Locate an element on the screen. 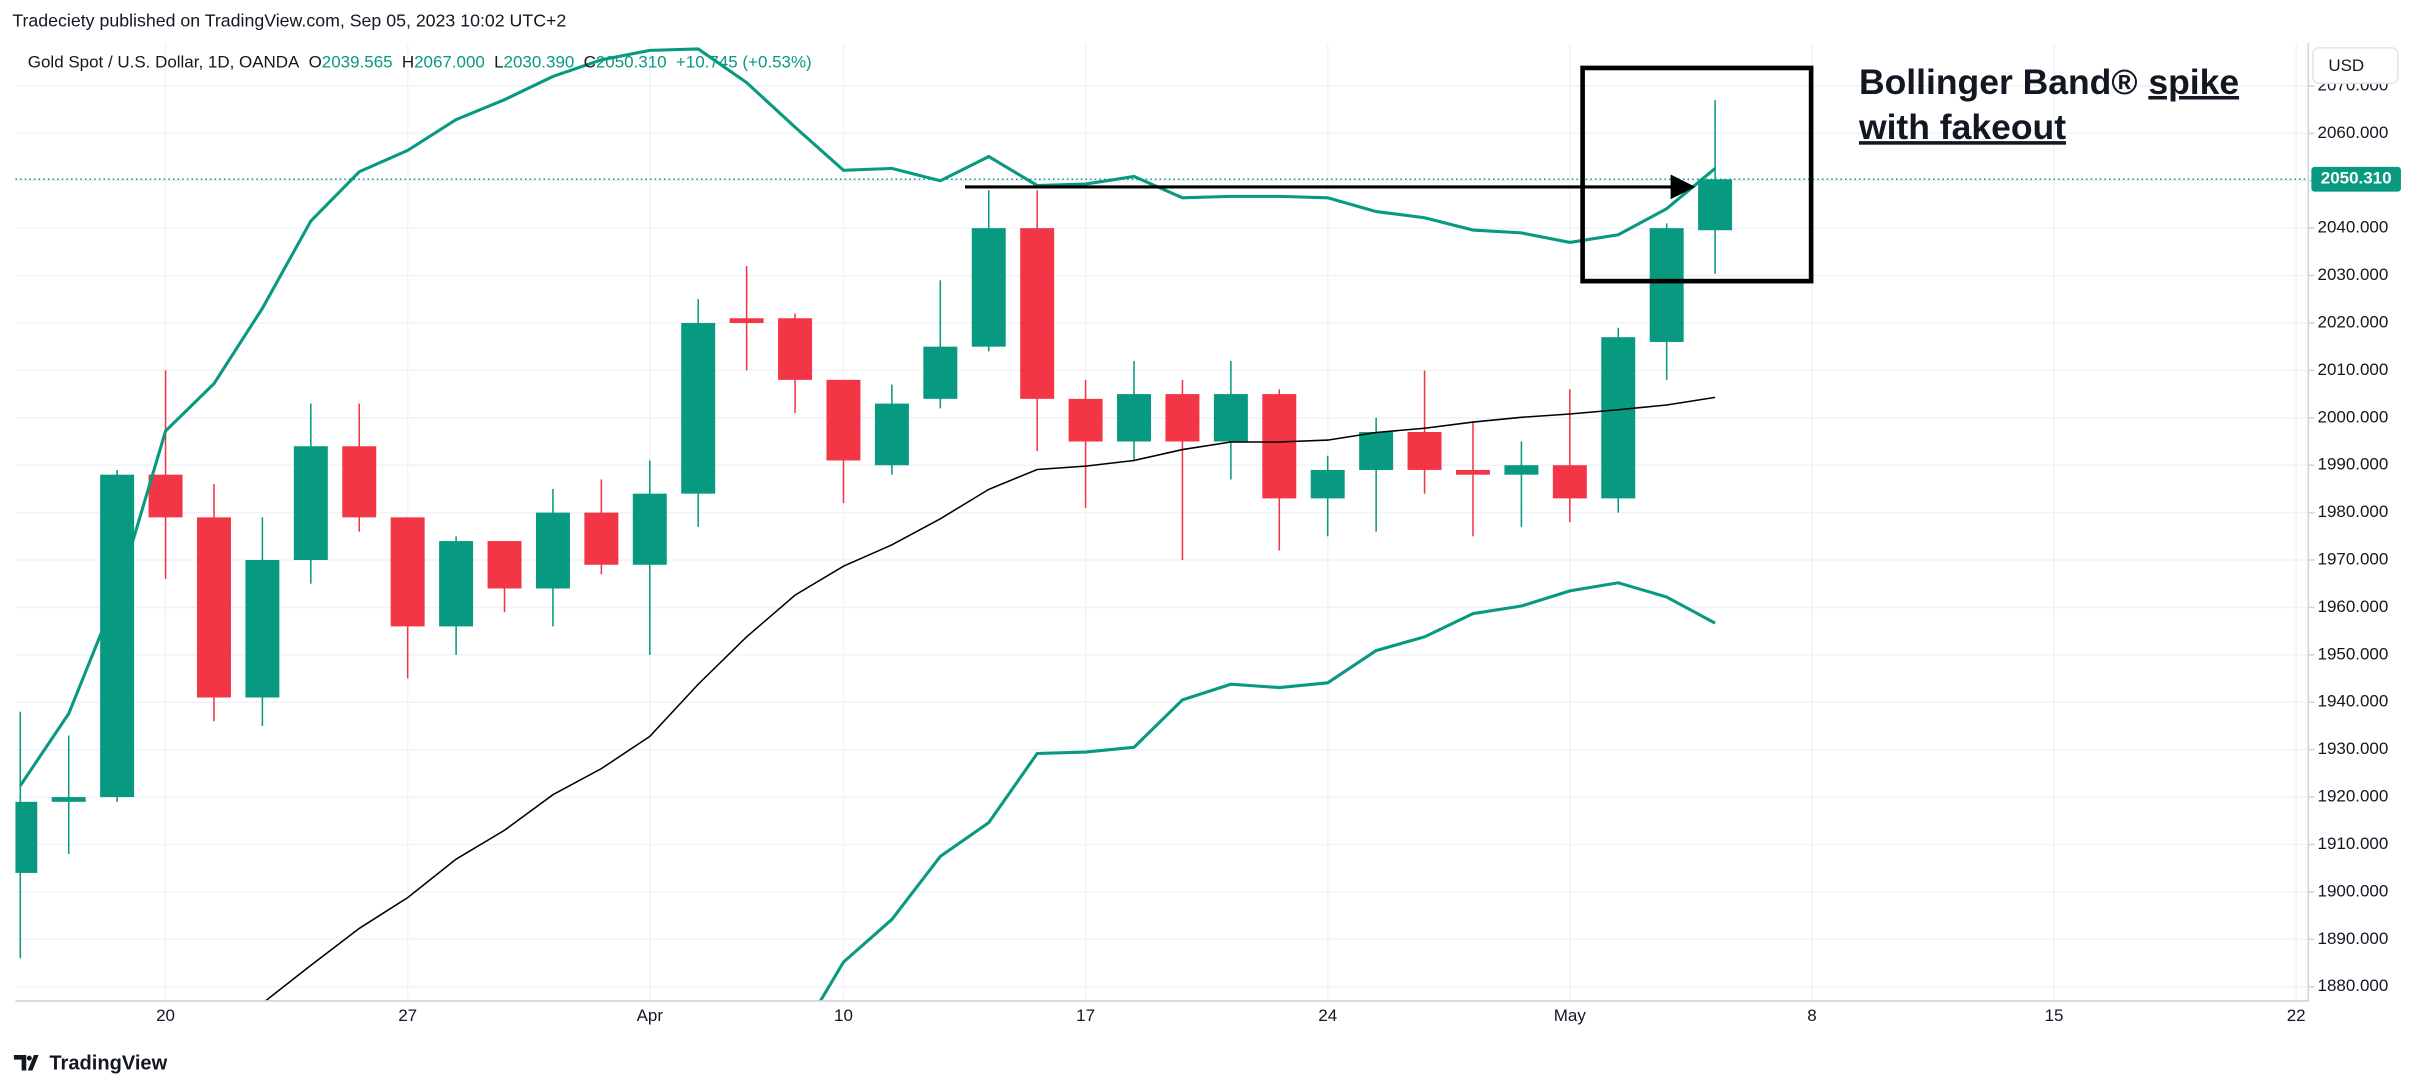 This screenshot has width=2421, height=1089. y-tick-label: 1980.000 is located at coordinates (2353, 511).